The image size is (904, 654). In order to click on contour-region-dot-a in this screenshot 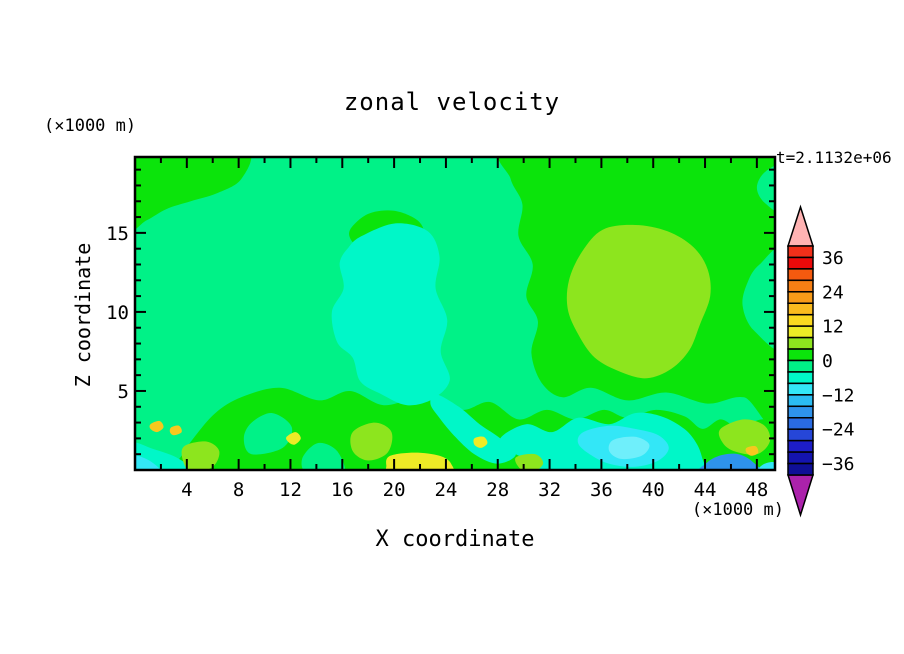, I will do `click(293, 438)`.